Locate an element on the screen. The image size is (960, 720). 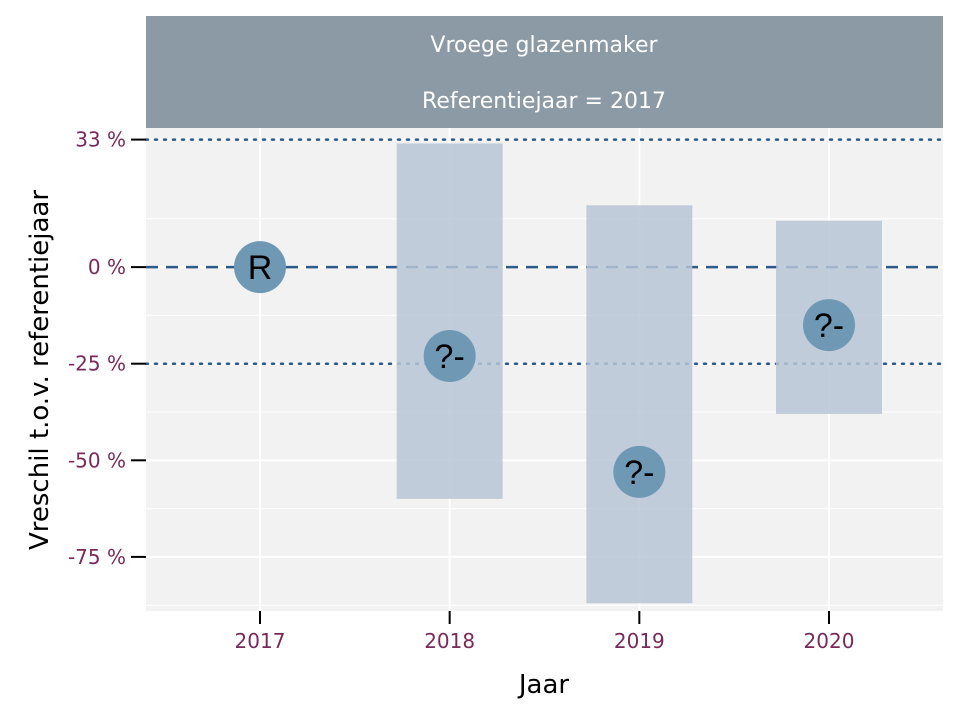
marker-label: R is located at coordinates (260, 268).